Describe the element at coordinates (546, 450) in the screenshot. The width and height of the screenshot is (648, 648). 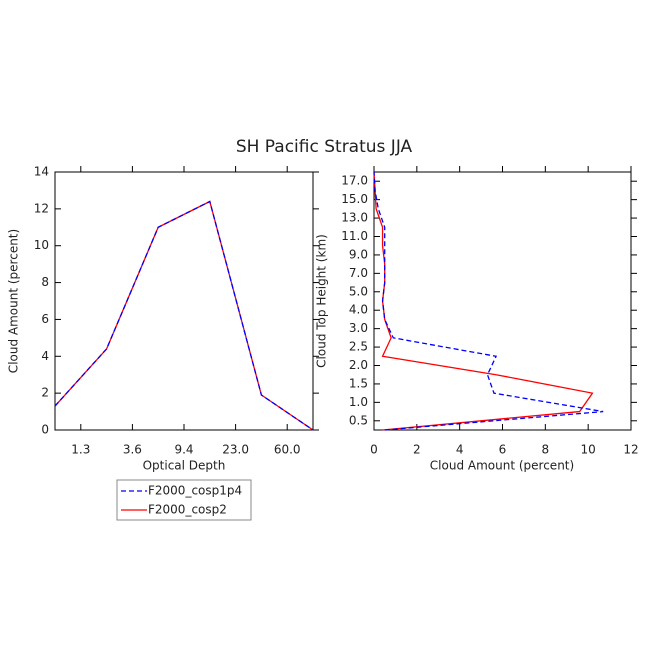
I see `x-tick-label: 8` at that location.